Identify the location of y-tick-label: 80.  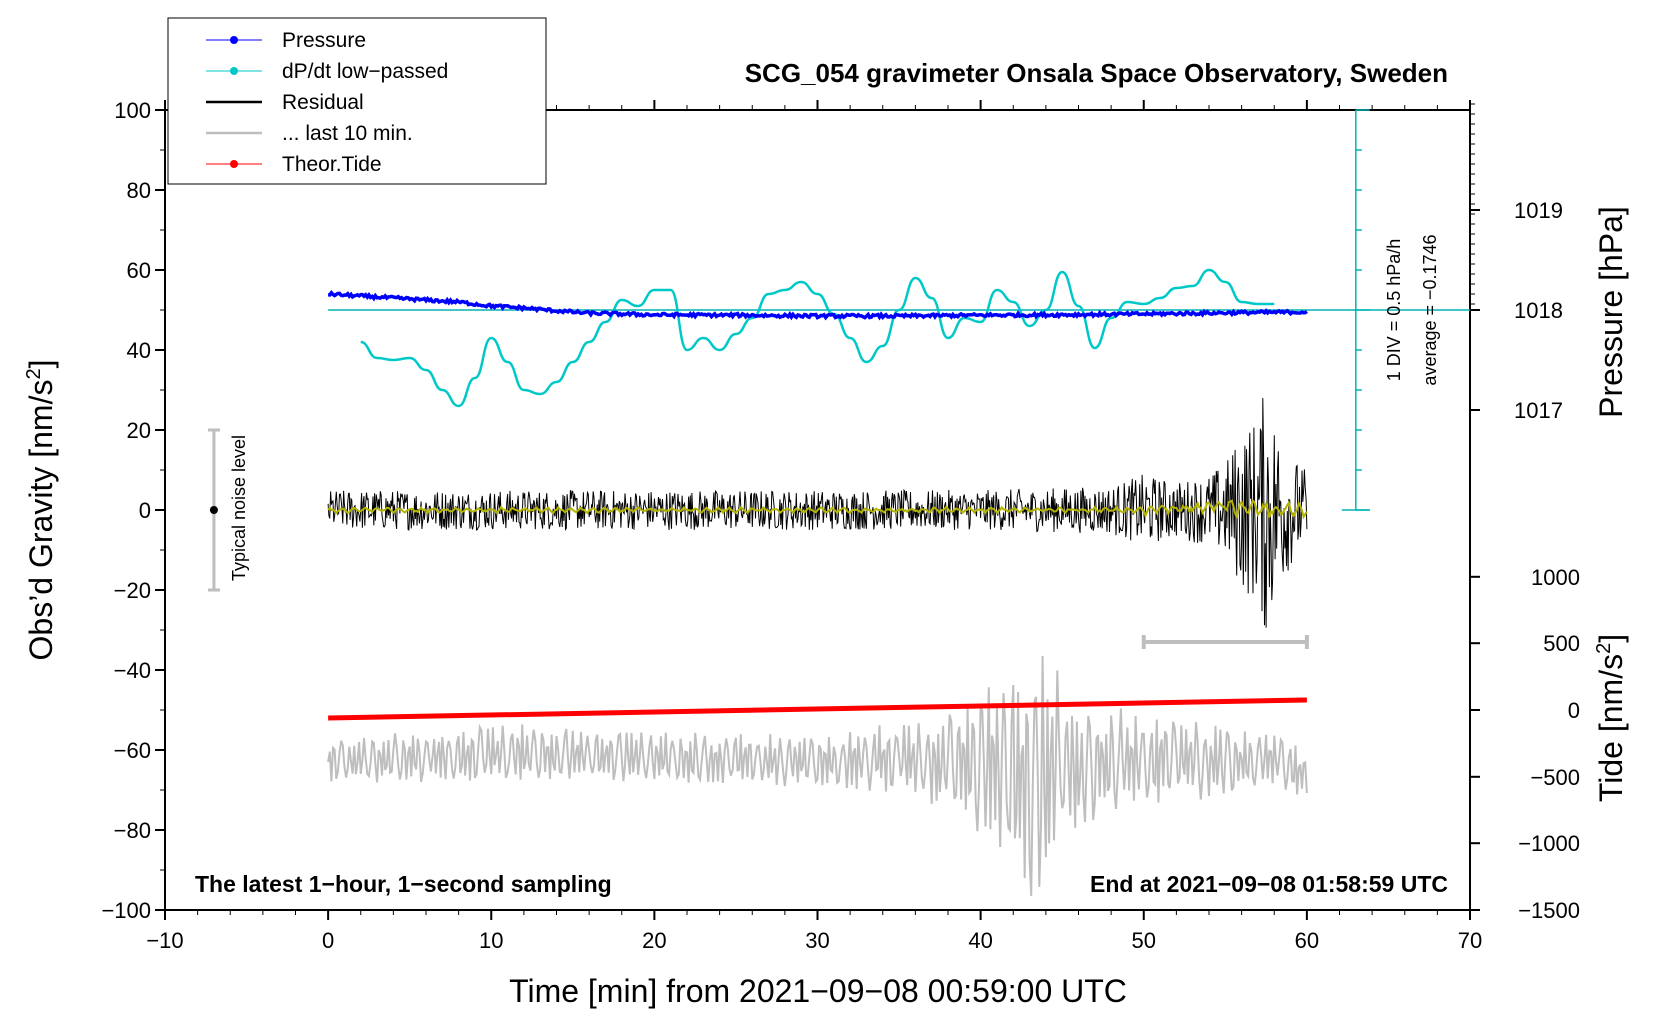
(139, 190).